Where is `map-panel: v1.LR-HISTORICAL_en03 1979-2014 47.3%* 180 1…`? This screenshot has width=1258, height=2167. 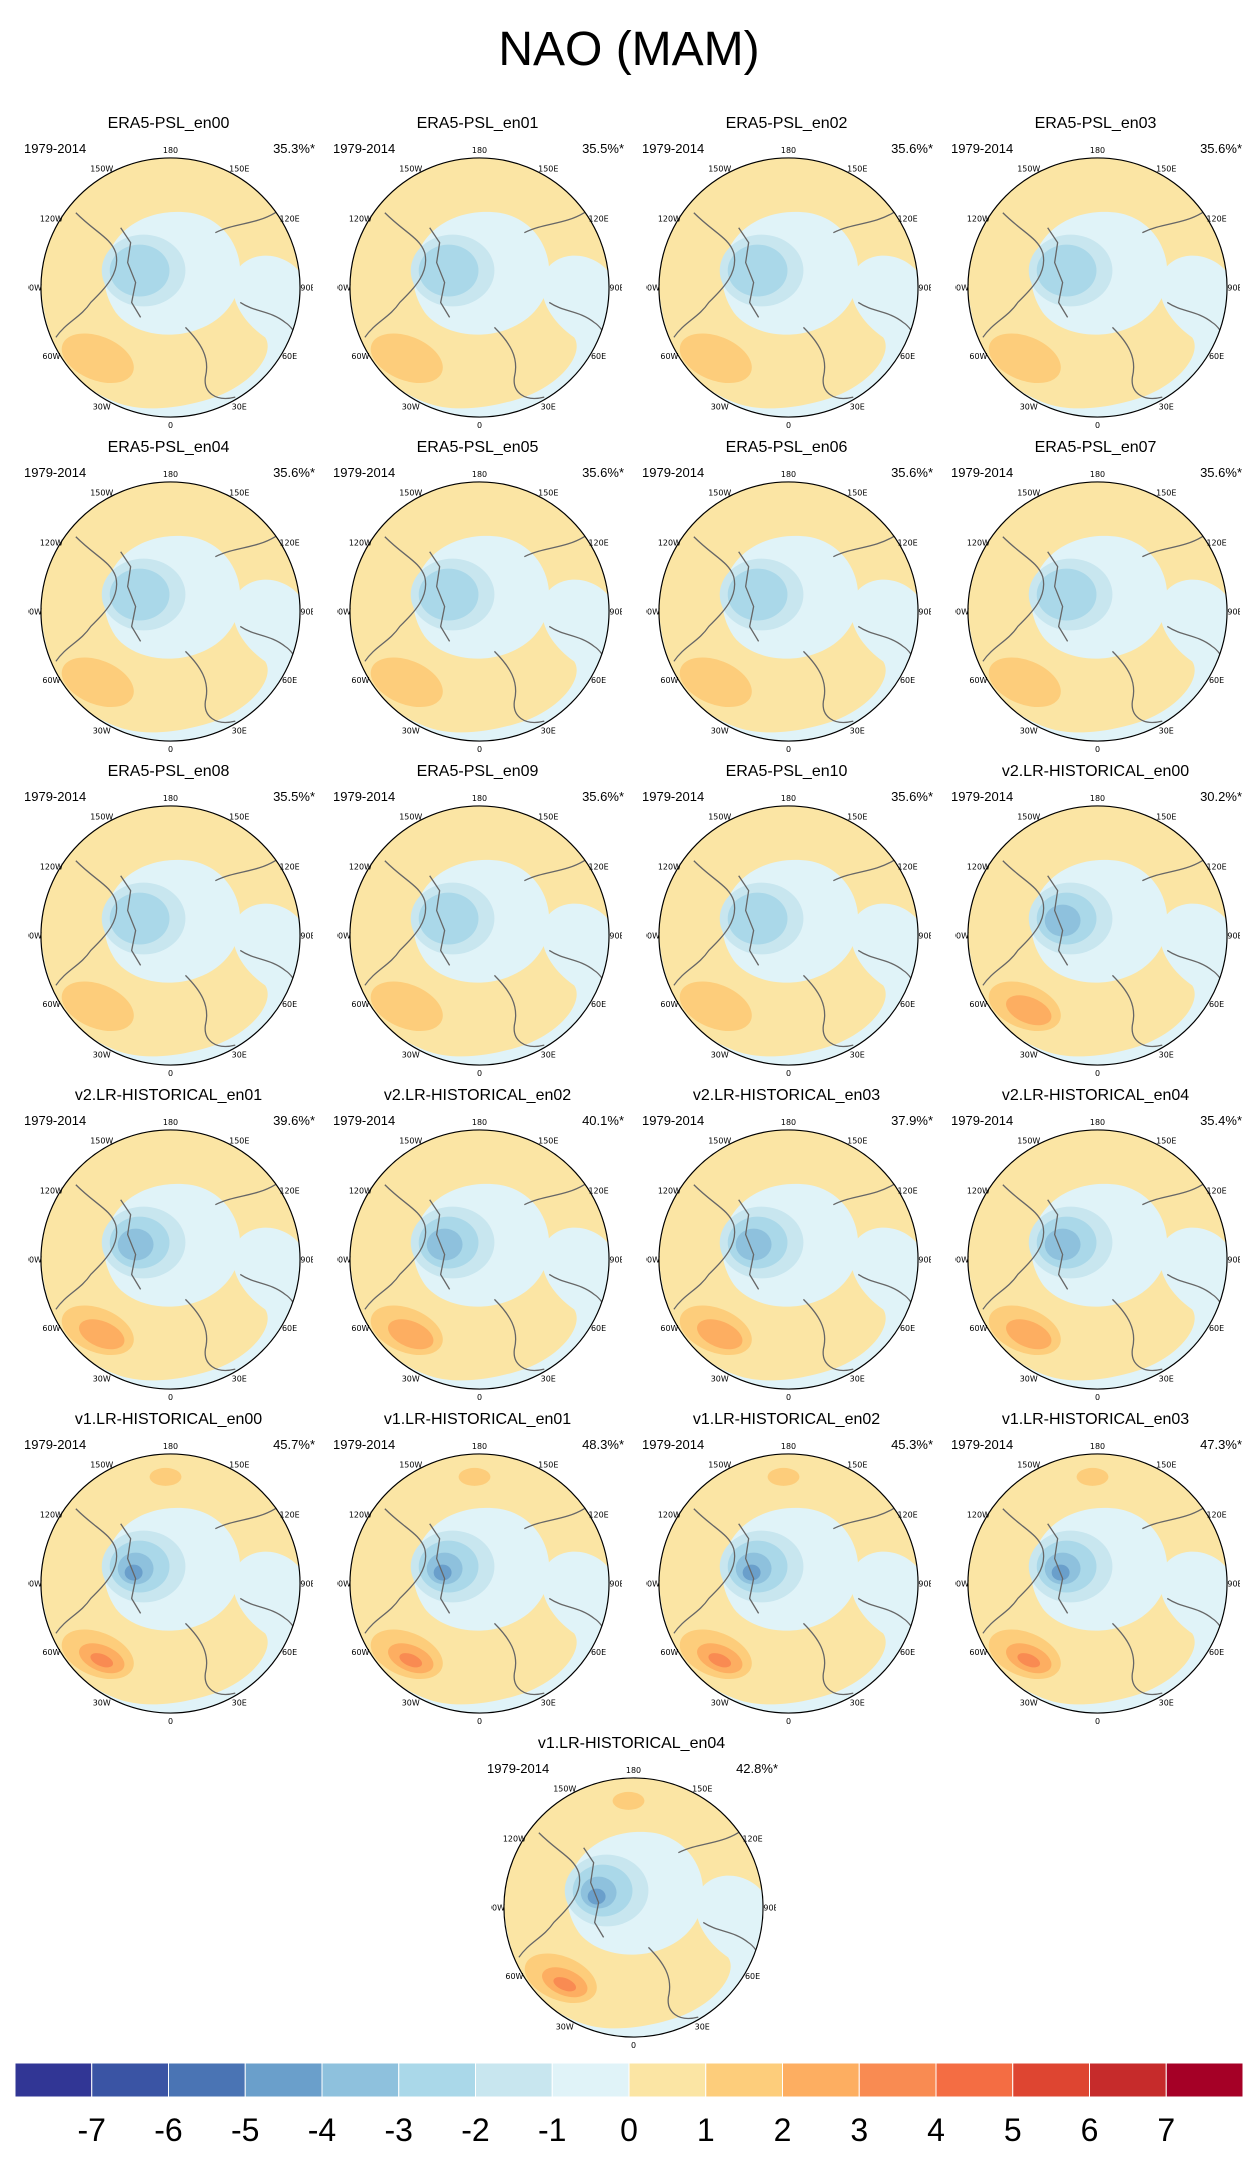
map-panel: v1.LR-HISTORICAL_en03 1979-2014 47.3%* 180 1… is located at coordinates (1095, 1571).